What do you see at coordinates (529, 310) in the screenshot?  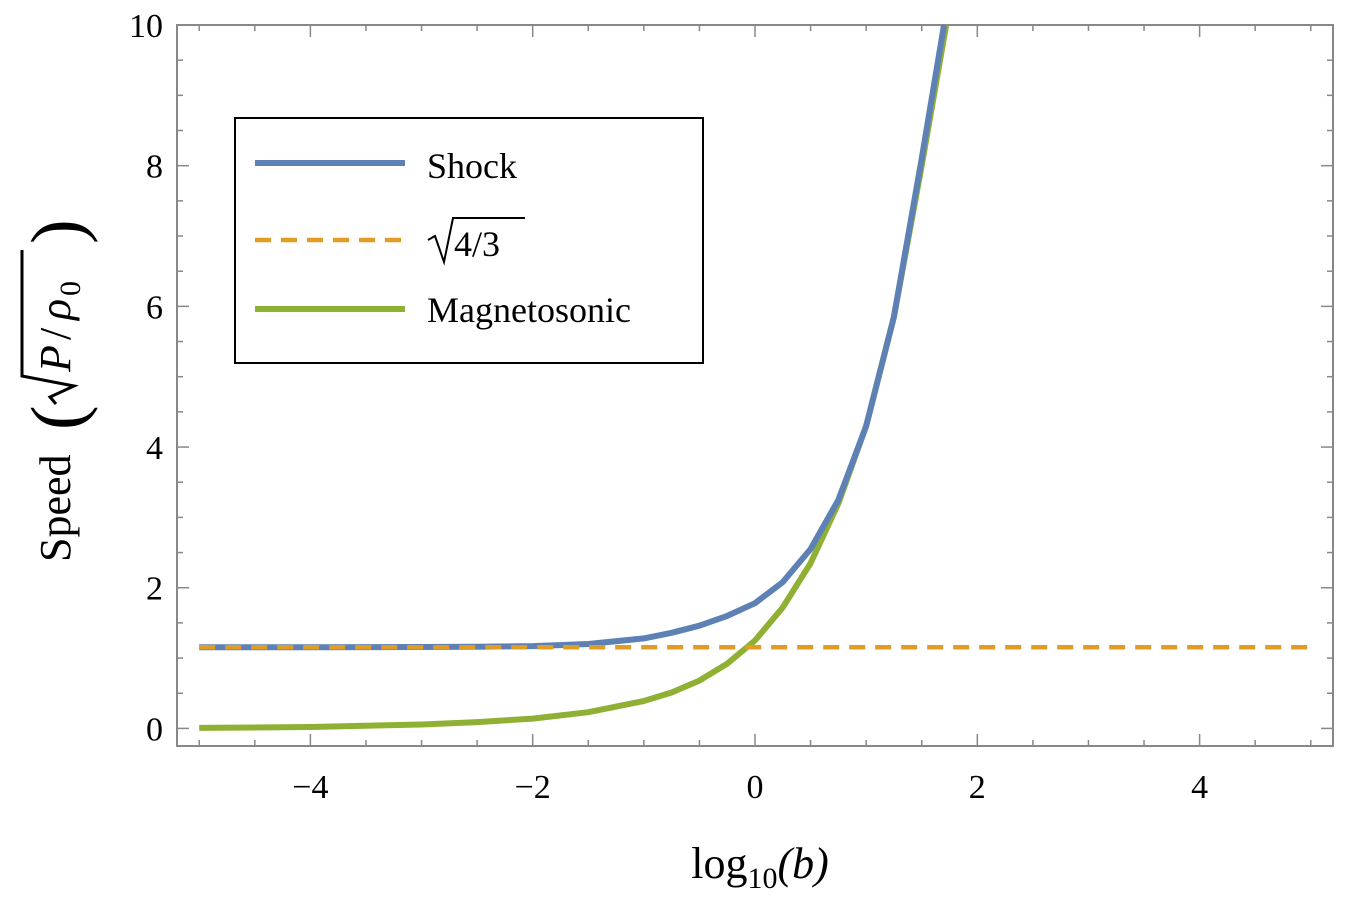 I see `legend-label-magnetosonic: Magnetosonic` at bounding box center [529, 310].